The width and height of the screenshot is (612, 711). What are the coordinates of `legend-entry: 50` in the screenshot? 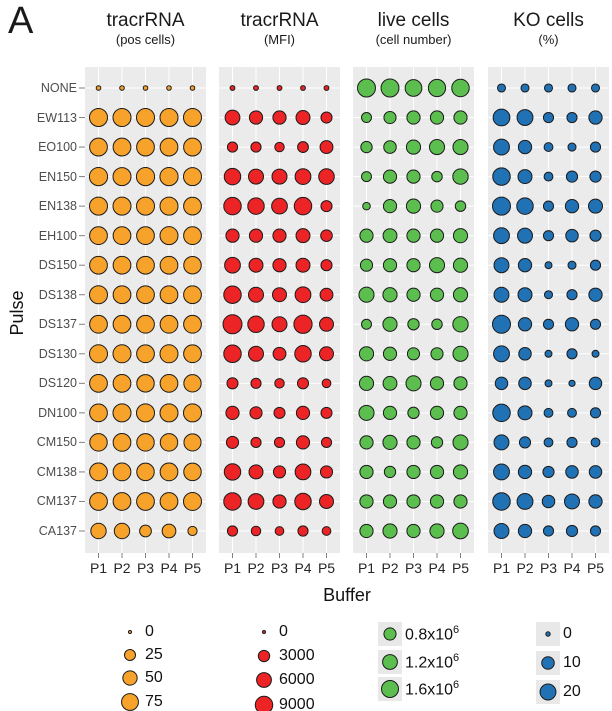 It's located at (140, 678).